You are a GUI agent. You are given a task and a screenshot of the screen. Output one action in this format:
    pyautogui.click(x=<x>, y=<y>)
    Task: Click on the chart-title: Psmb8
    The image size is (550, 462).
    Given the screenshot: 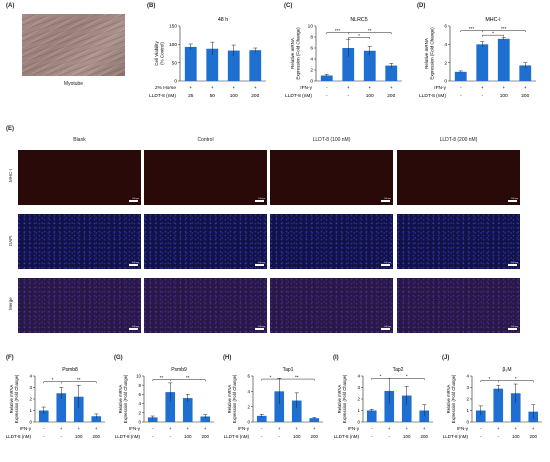 What is the action you would take?
    pyautogui.click(x=70, y=370)
    